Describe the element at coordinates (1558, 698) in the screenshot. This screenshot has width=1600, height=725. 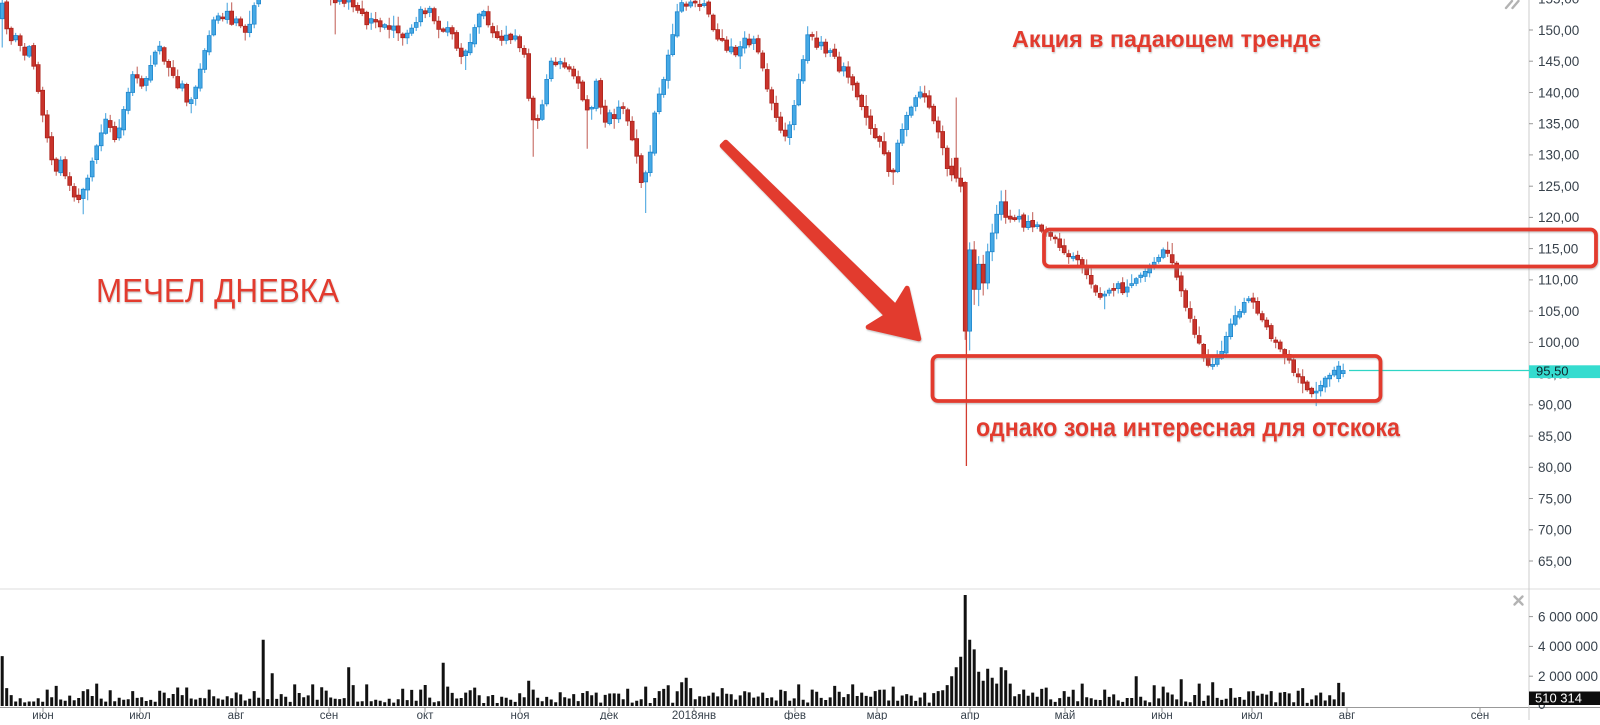
I see `svg-text: 510 314` at that location.